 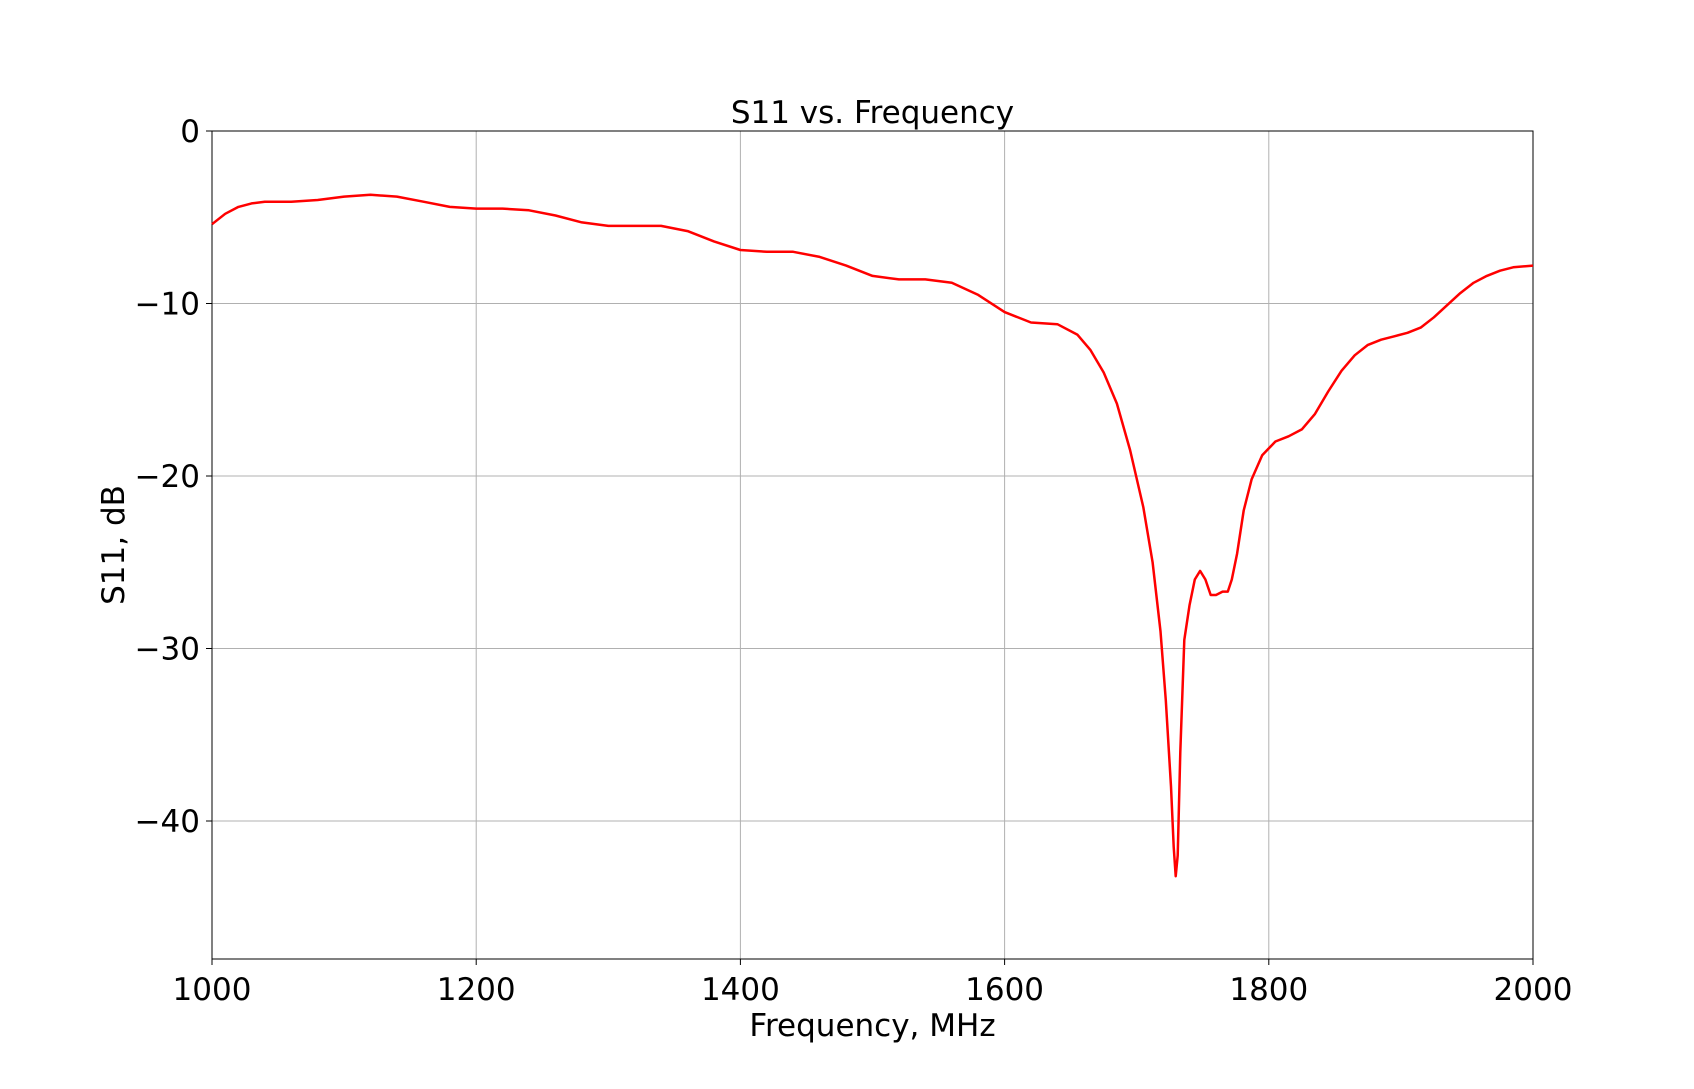 I want to click on y-axis-label: S11, dB, so click(x=114, y=545).